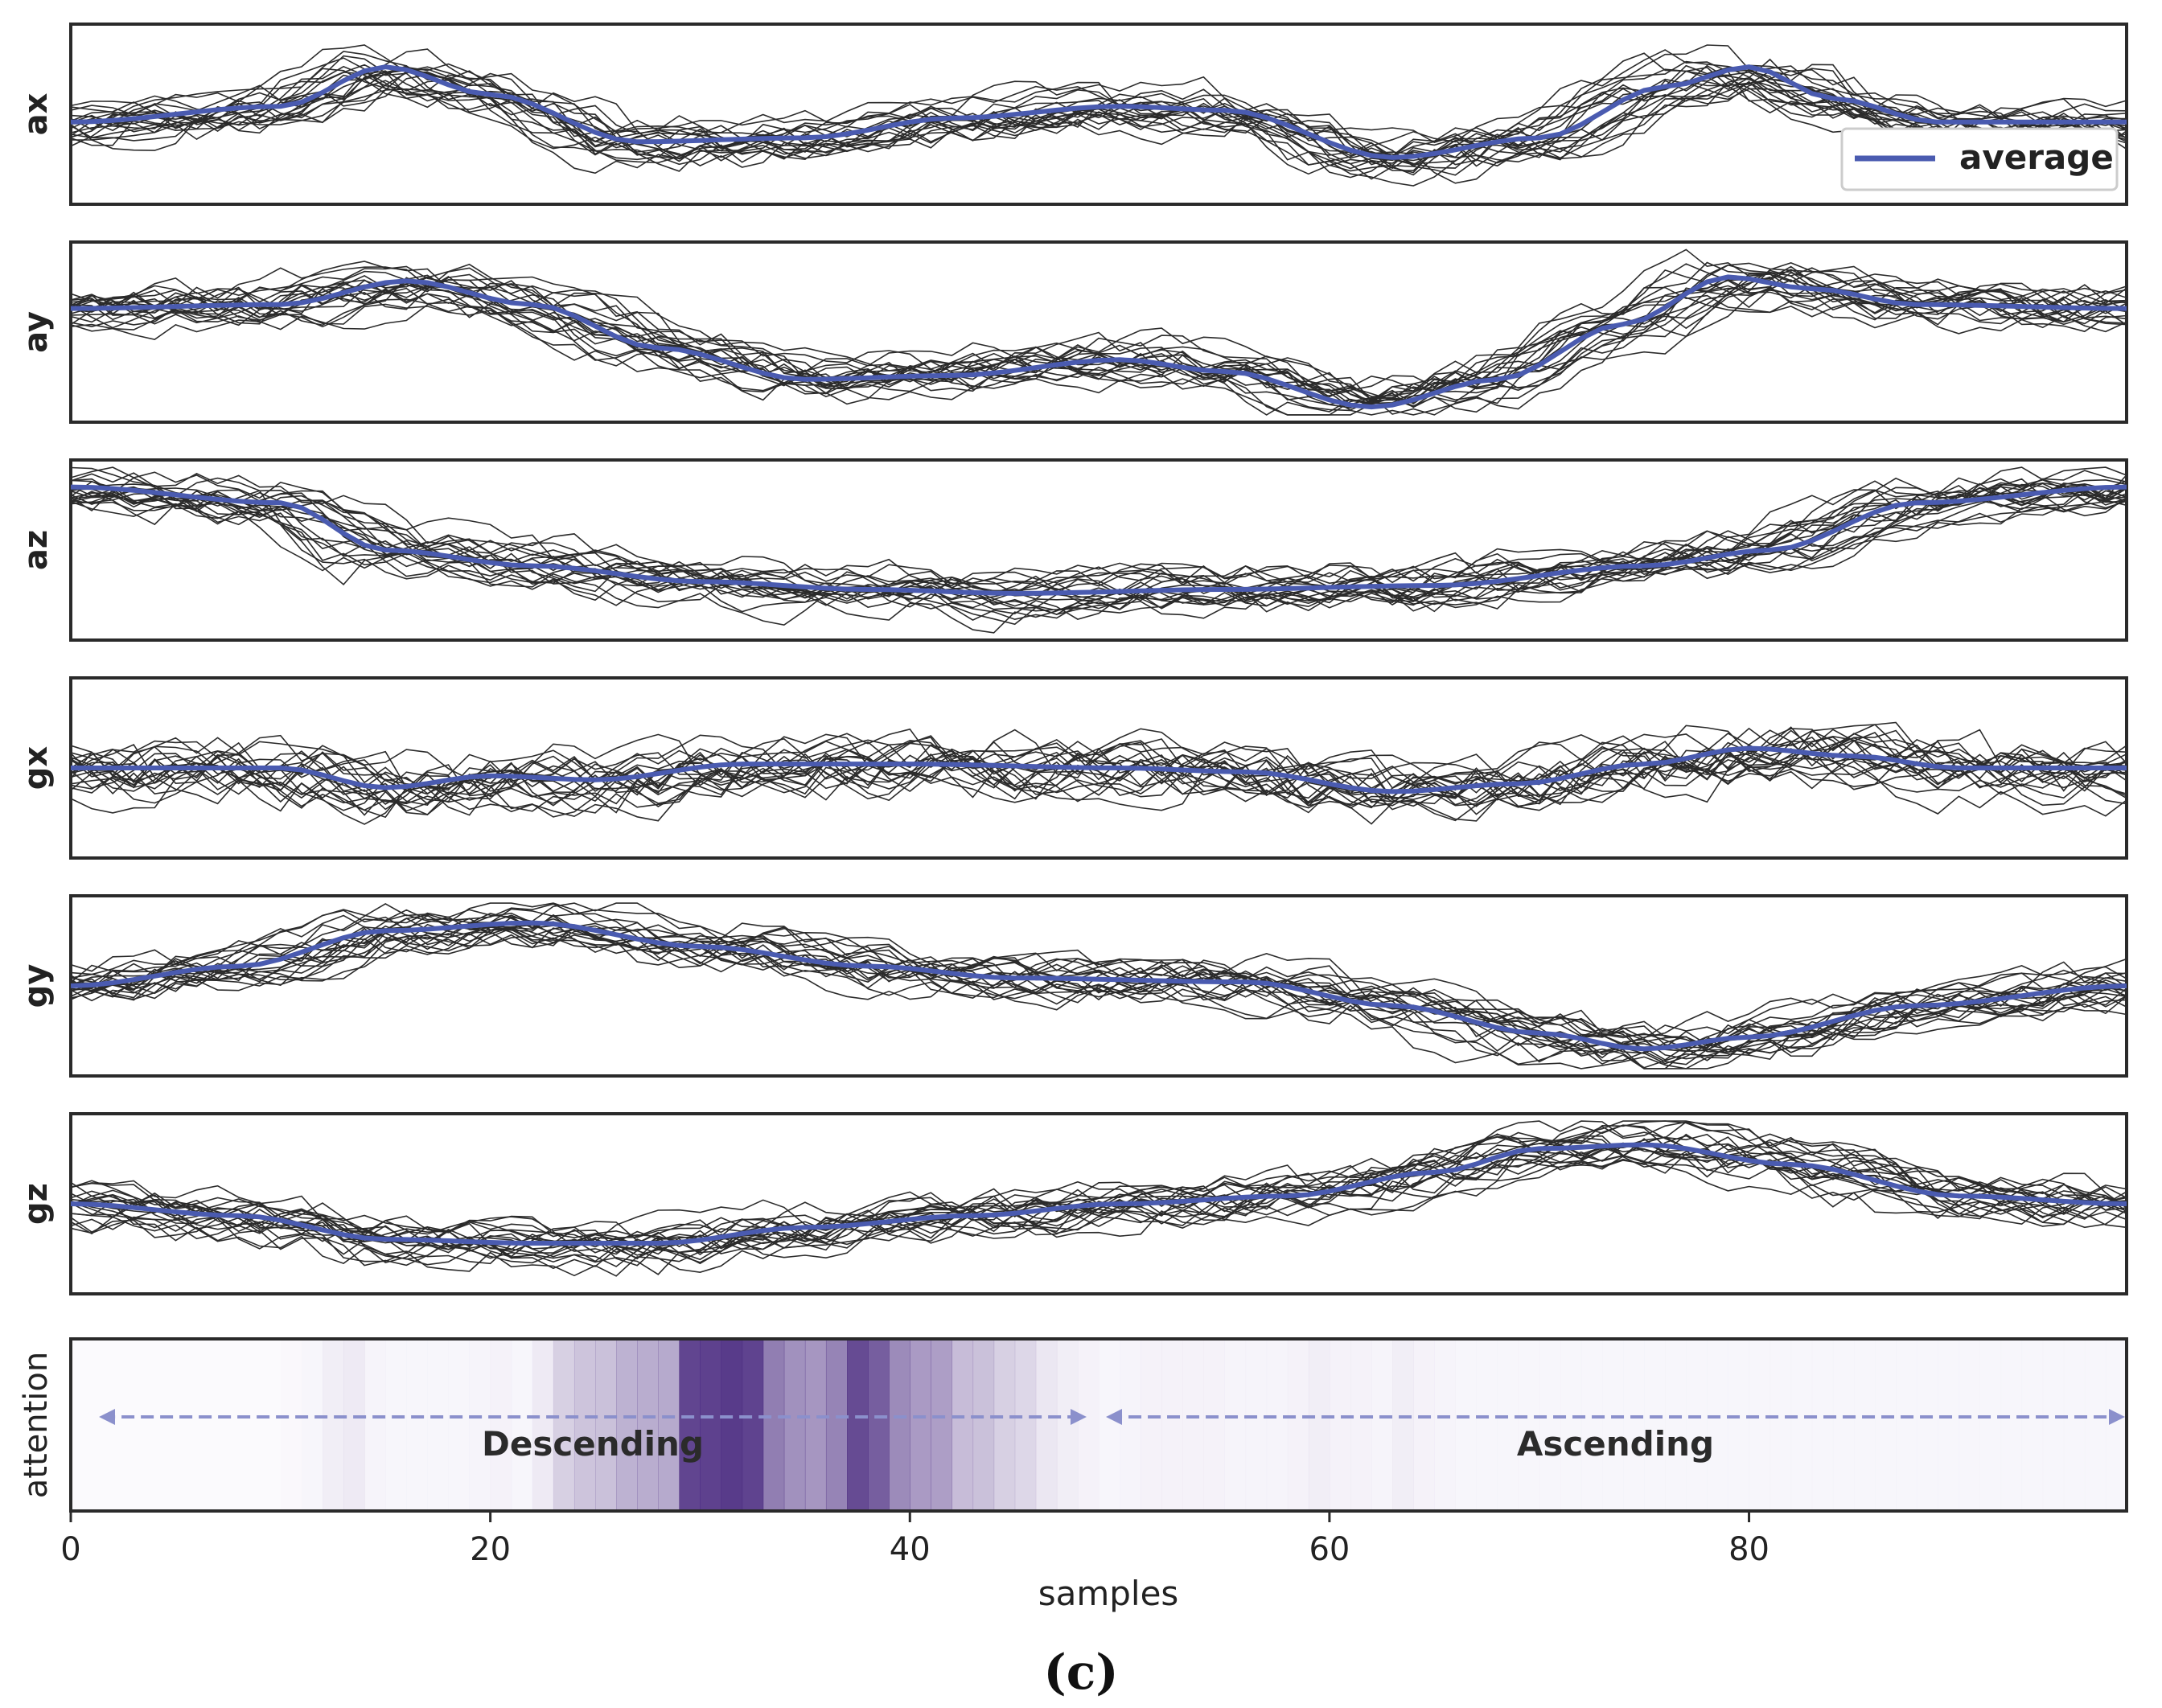 Image resolution: width=2162 pixels, height=1708 pixels. What do you see at coordinates (914, 1539) in the screenshot?
I see `x-axis: 0 20 40 60 80` at bounding box center [914, 1539].